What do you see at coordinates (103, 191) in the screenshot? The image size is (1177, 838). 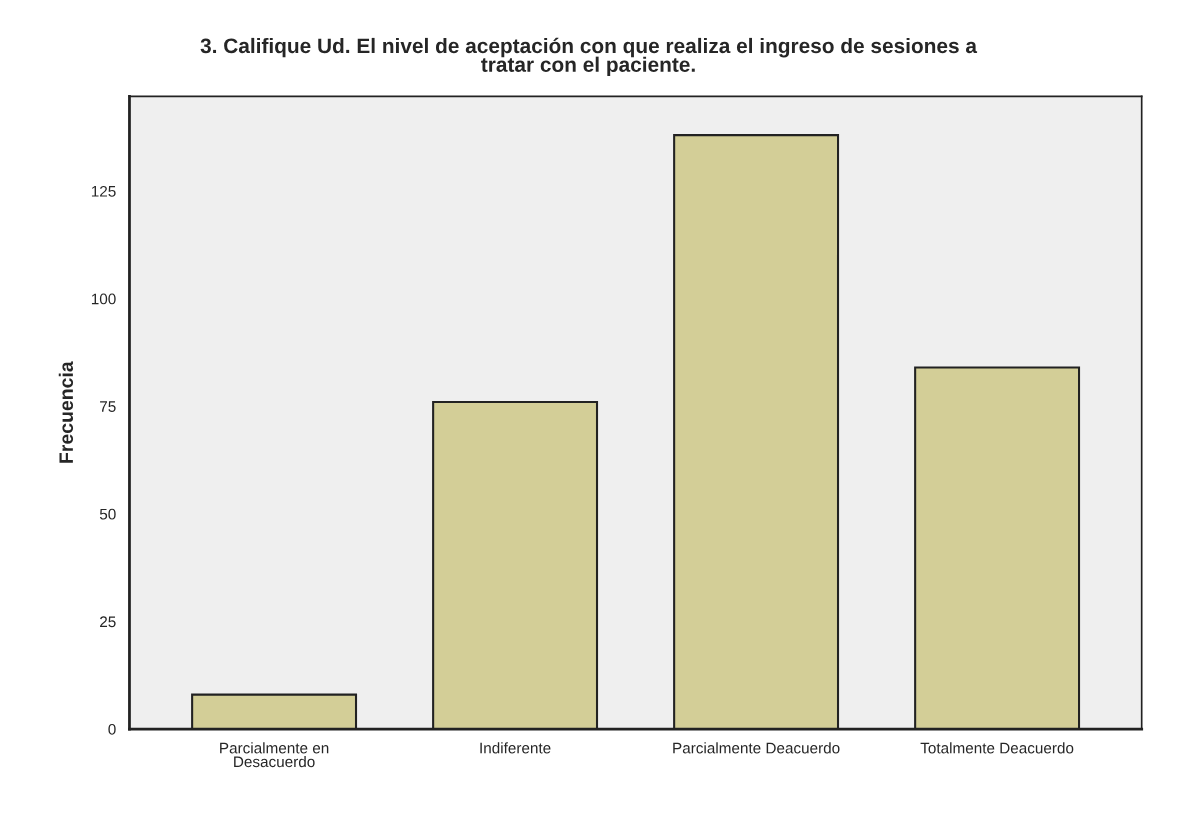 I see `y-tick-label: 125` at bounding box center [103, 191].